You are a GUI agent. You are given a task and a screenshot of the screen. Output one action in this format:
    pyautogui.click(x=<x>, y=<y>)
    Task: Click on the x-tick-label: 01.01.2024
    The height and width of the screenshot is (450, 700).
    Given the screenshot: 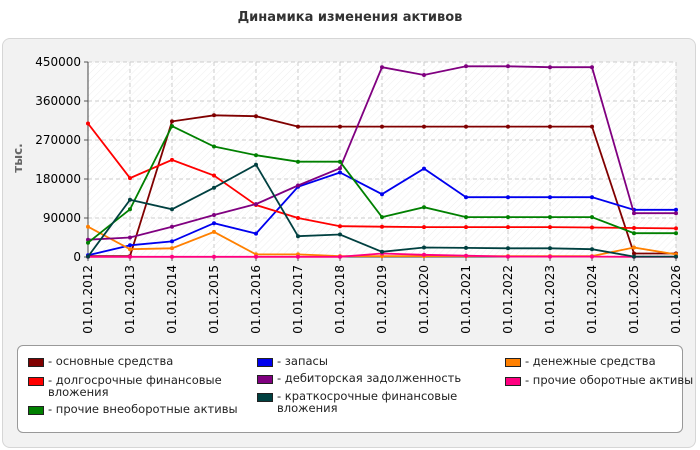 What is the action you would take?
    pyautogui.click(x=592, y=299)
    